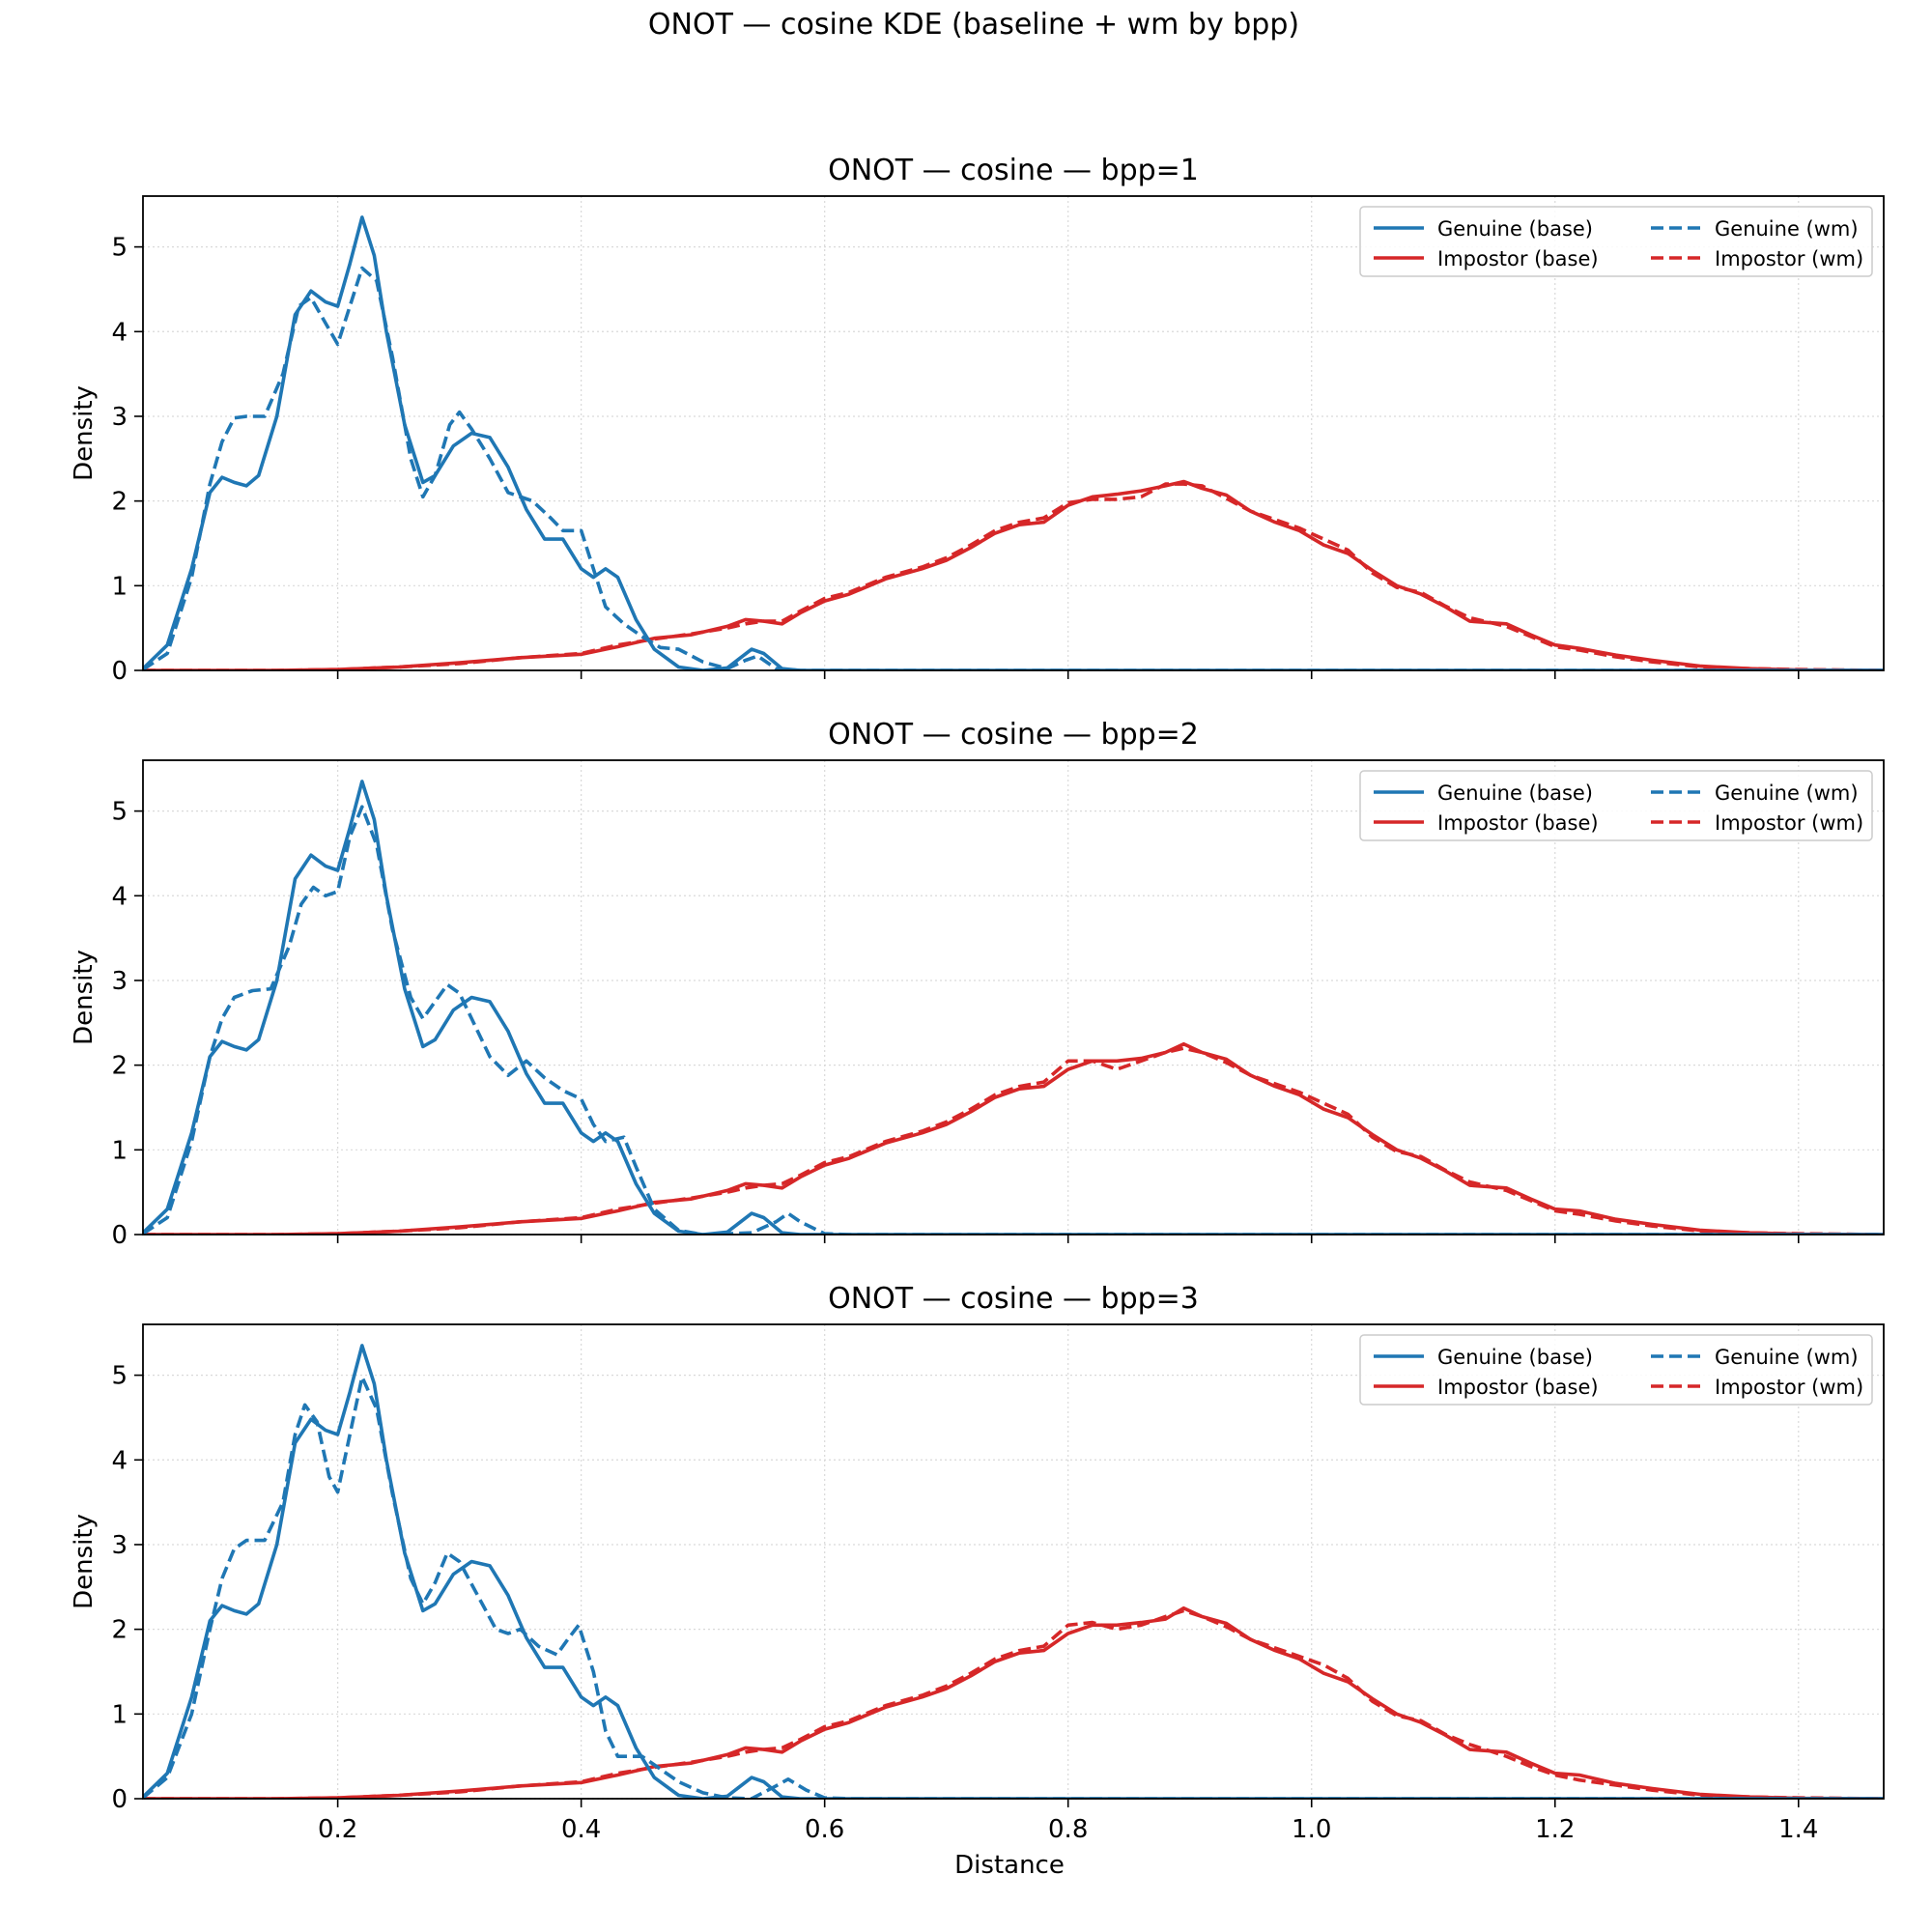  What do you see at coordinates (973, 25) in the screenshot?
I see `figure-suptitle: ONOT — cosine KDE (baseline + wm by bpp)` at bounding box center [973, 25].